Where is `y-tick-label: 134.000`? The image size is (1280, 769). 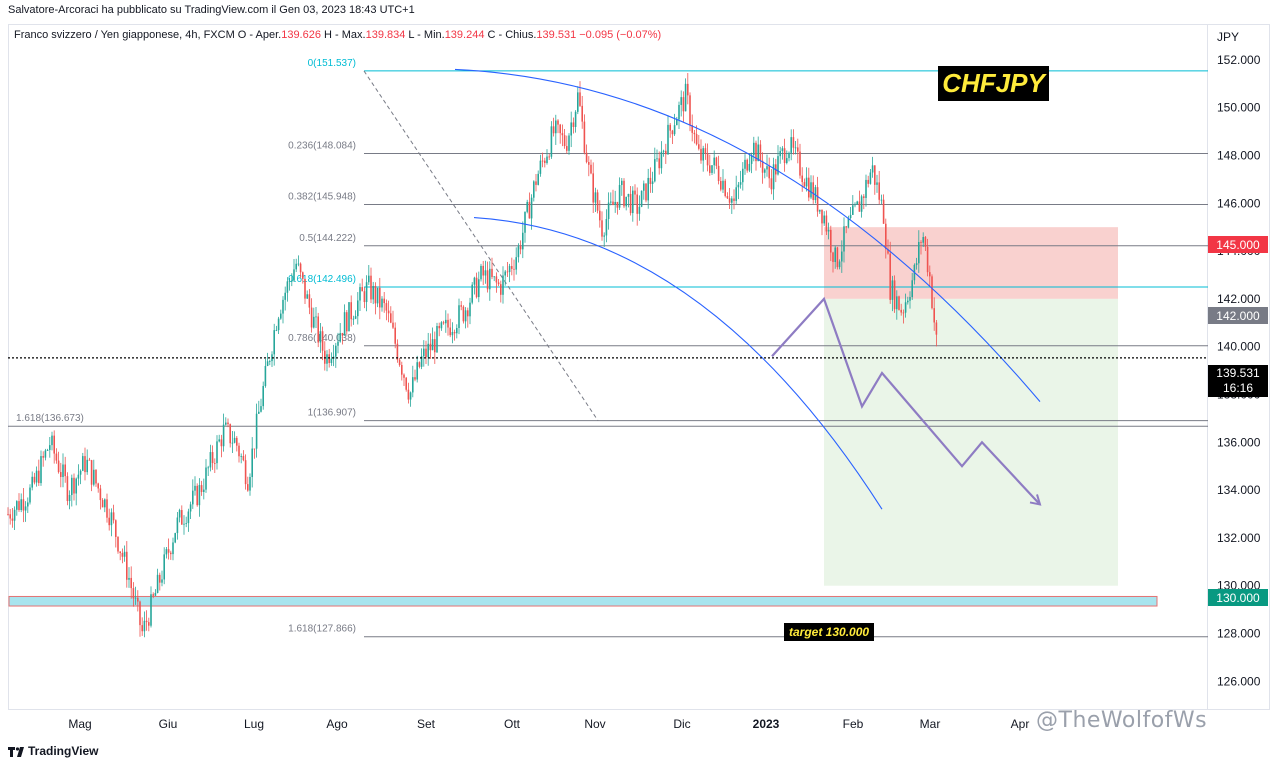
y-tick-label: 134.000 is located at coordinates (1239, 490).